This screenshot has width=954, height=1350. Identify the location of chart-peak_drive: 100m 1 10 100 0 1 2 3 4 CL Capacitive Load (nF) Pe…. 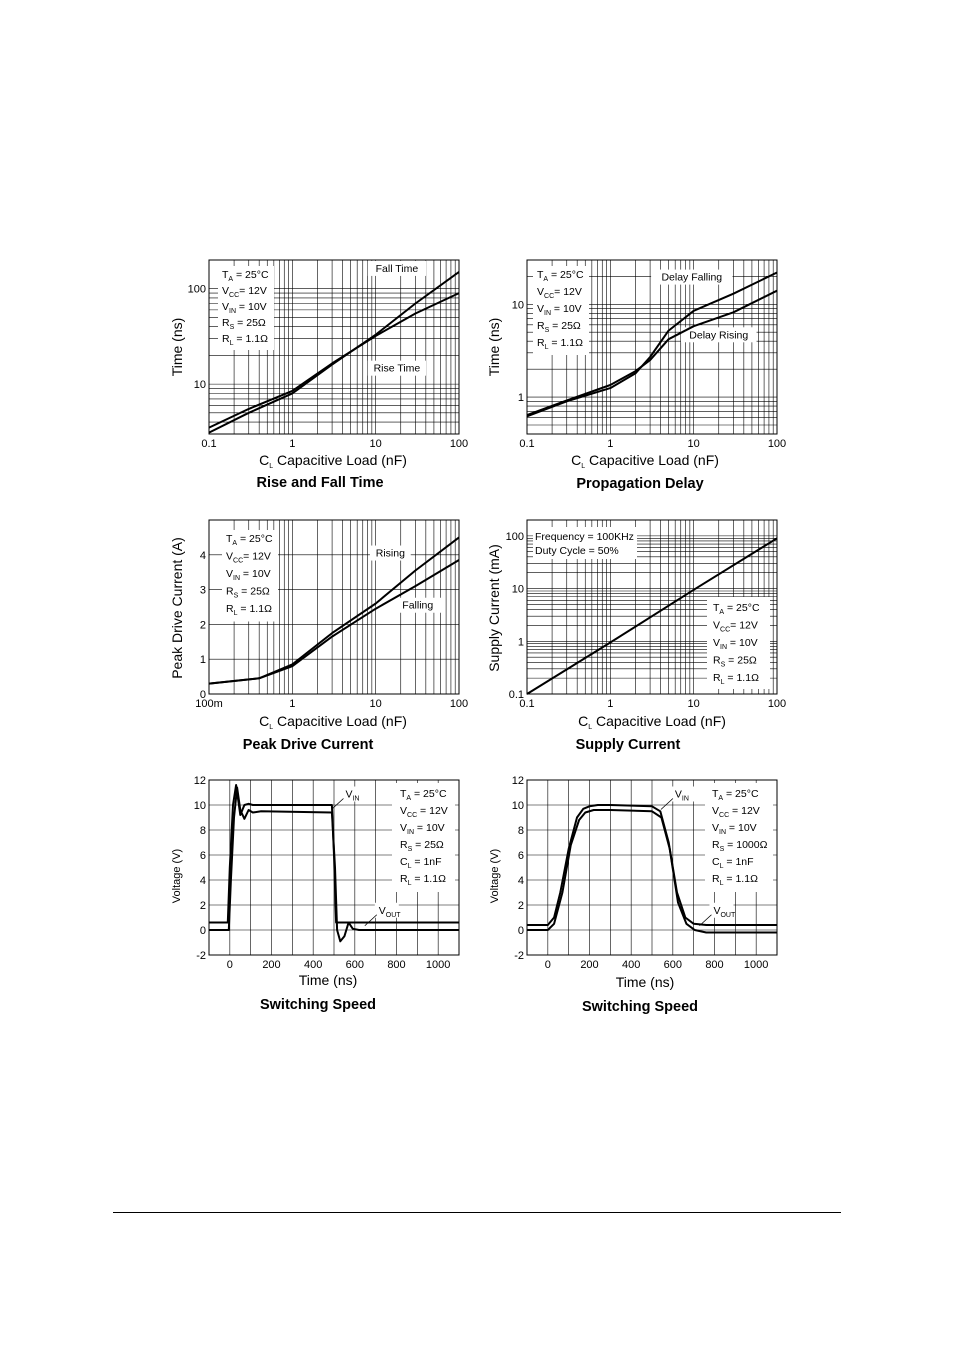
(318, 636).